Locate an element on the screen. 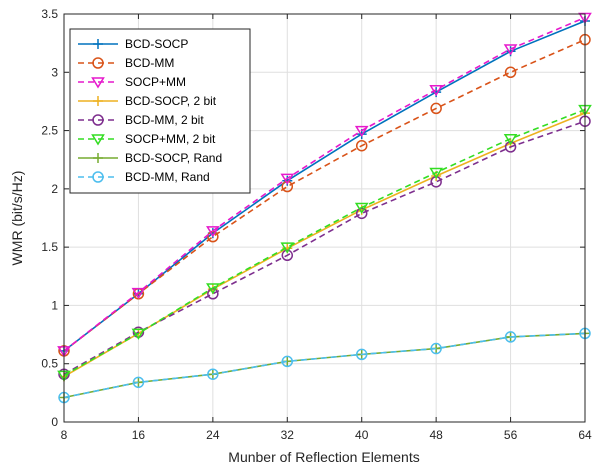 The height and width of the screenshot is (468, 592). legend-item: BCD-MM, 2 bit is located at coordinates (141, 120).